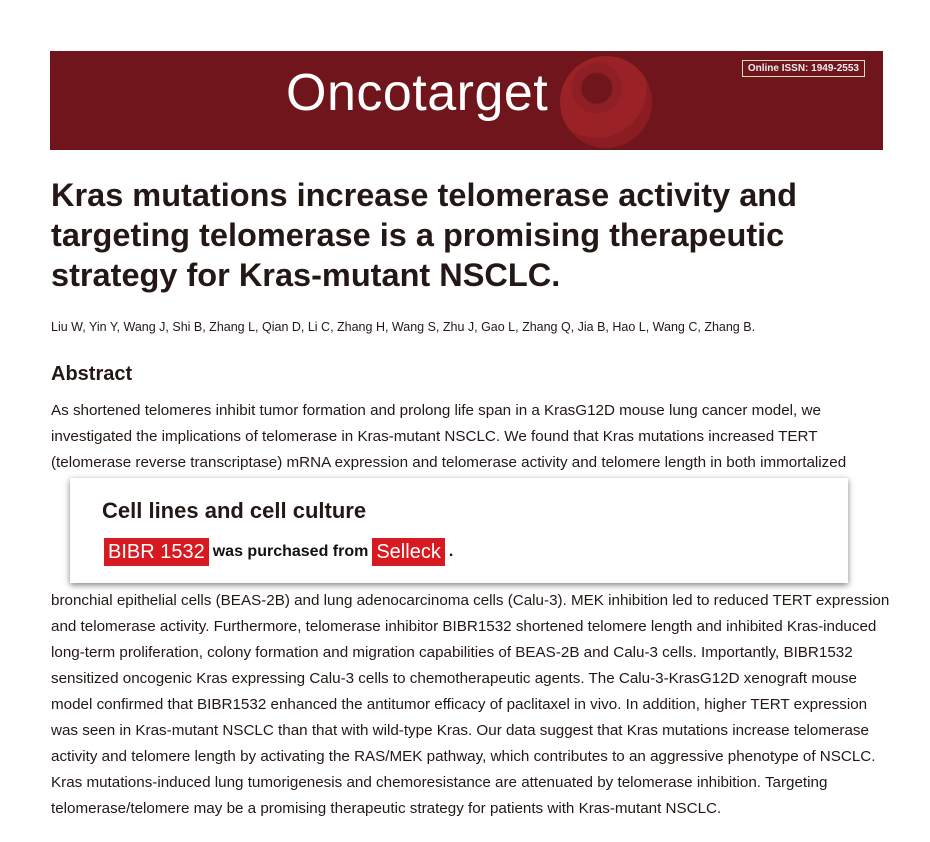  What do you see at coordinates (606, 102) in the screenshot?
I see `logo-swirl-icon` at bounding box center [606, 102].